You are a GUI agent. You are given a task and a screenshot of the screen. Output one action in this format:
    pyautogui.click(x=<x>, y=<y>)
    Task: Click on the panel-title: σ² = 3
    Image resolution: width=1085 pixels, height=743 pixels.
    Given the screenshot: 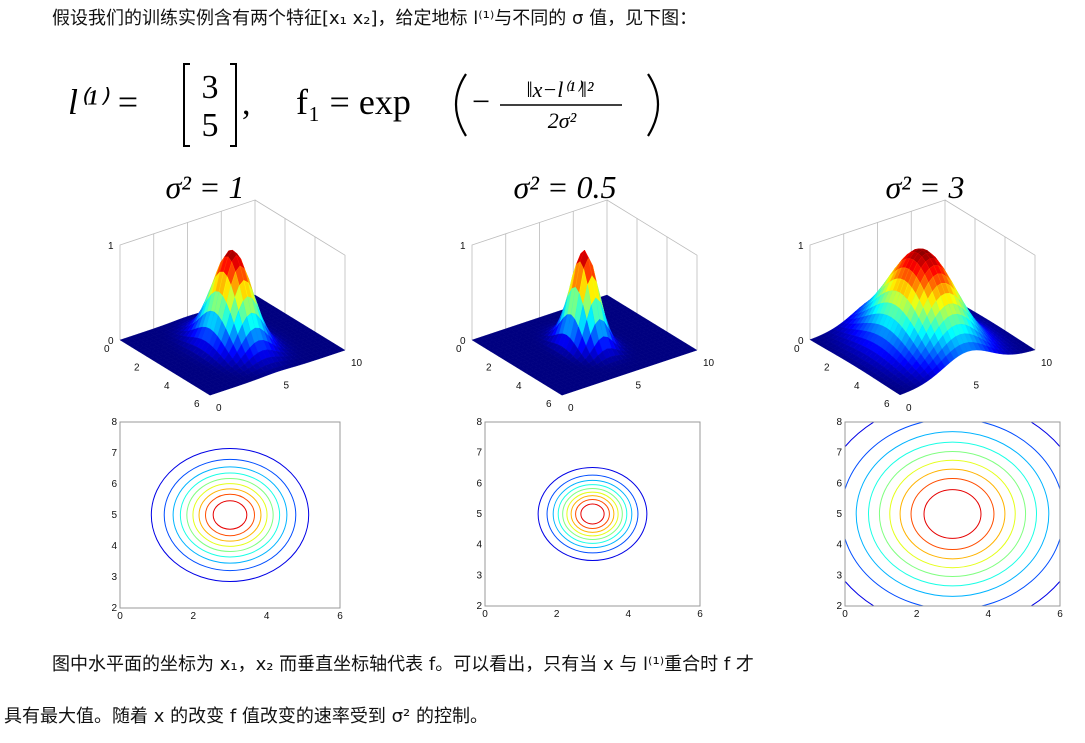 What is the action you would take?
    pyautogui.click(x=925, y=187)
    